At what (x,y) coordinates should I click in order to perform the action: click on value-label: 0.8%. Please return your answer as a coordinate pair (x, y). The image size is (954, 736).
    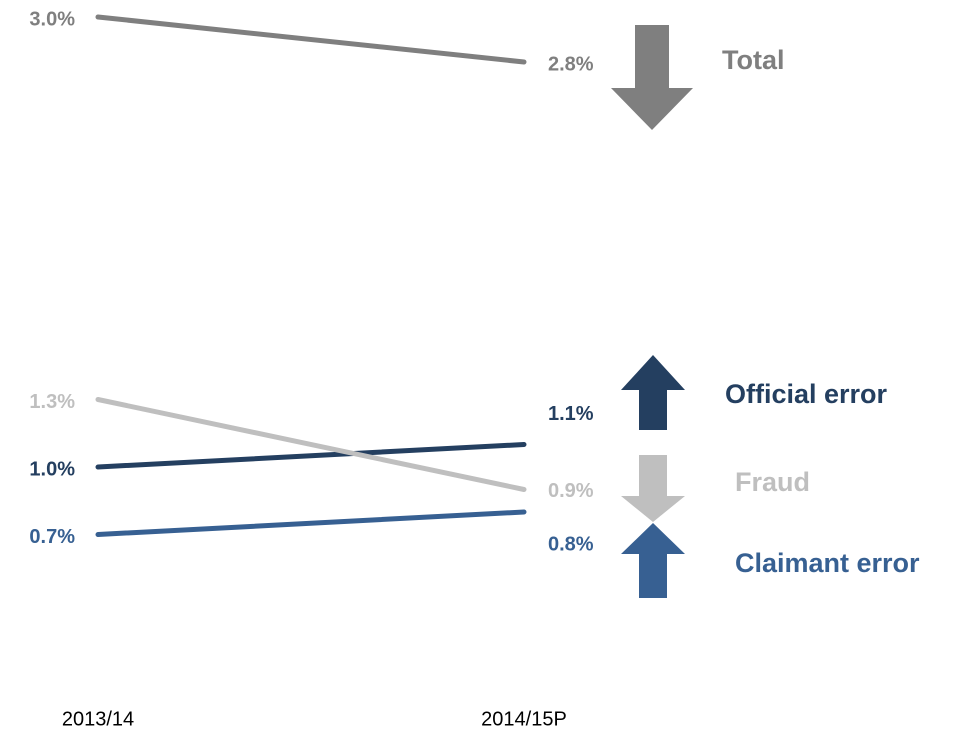
    Looking at the image, I should click on (571, 544).